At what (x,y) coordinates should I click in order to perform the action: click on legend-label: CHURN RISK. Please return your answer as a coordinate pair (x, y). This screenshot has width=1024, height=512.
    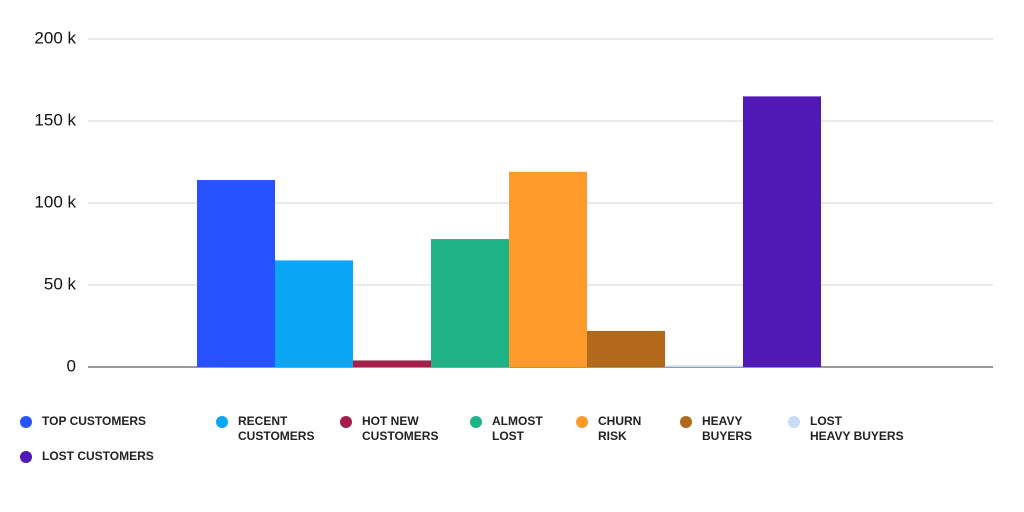
    Looking at the image, I should click on (620, 428).